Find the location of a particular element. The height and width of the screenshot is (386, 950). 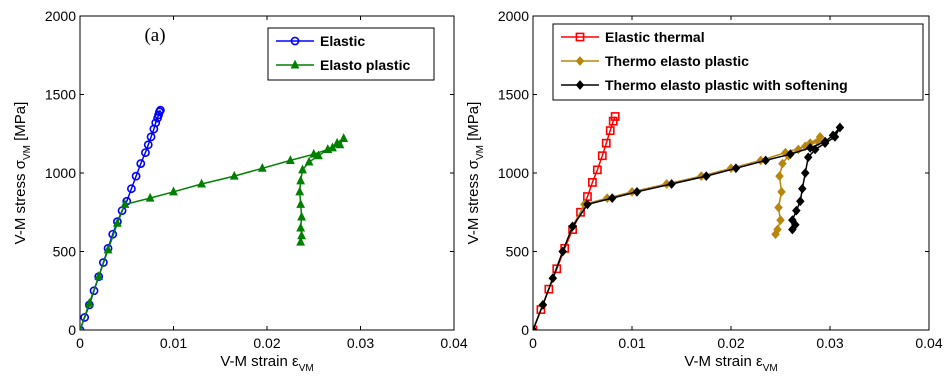

legend-label: Elasto plastic is located at coordinates (365, 65).